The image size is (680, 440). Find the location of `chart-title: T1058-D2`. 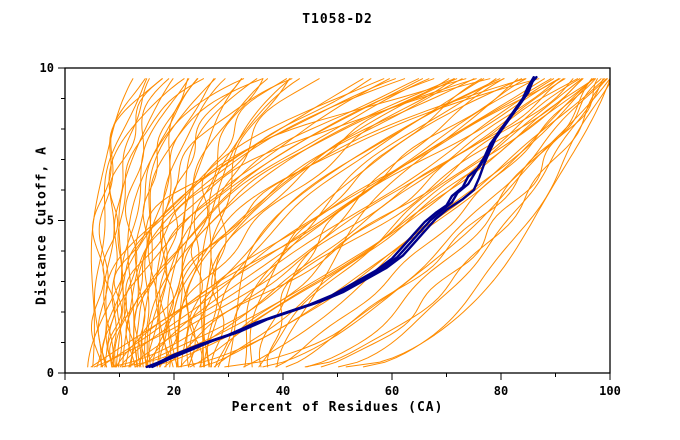

chart-title: T1058-D2 is located at coordinates (337, 19).